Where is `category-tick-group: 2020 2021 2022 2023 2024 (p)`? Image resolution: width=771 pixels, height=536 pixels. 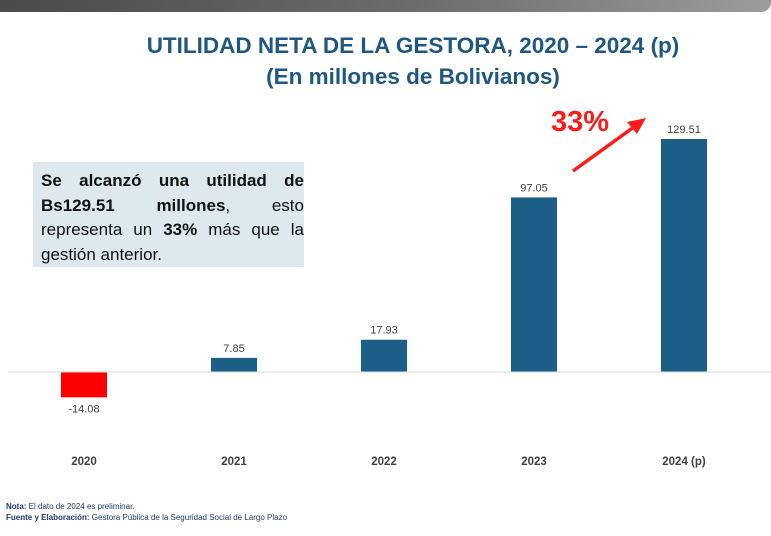 category-tick-group: 2020 2021 2022 2023 2024 (p) is located at coordinates (388, 462).